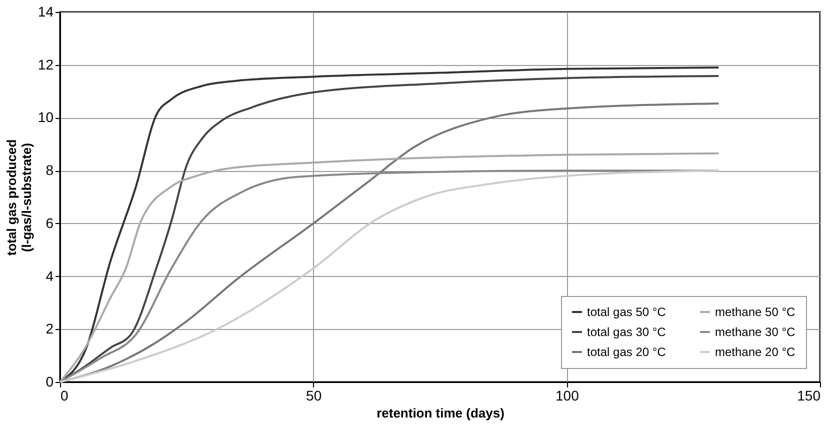  Describe the element at coordinates (755, 312) in the screenshot. I see `legend-label: methane 50 °C` at that location.